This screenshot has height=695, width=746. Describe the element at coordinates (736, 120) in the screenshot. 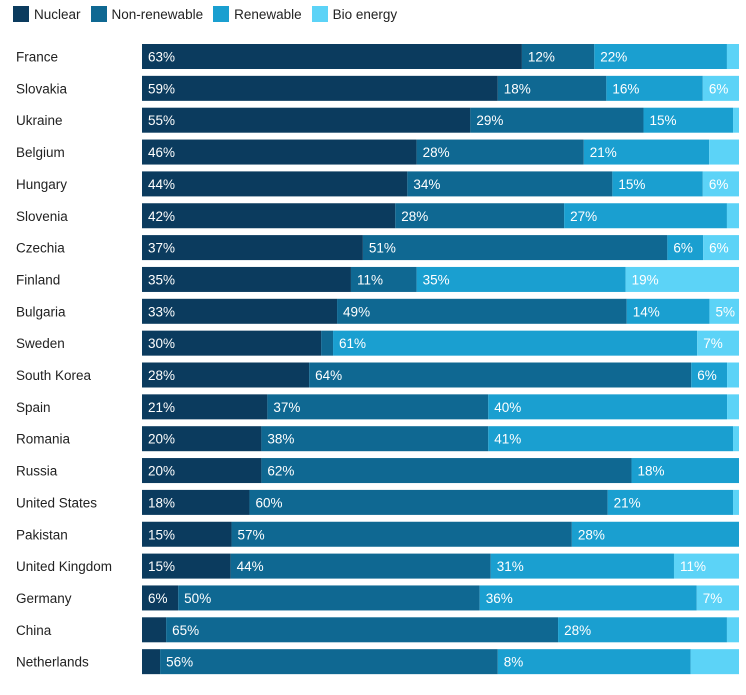

I see `bar-ukraine-bio-energy` at that location.